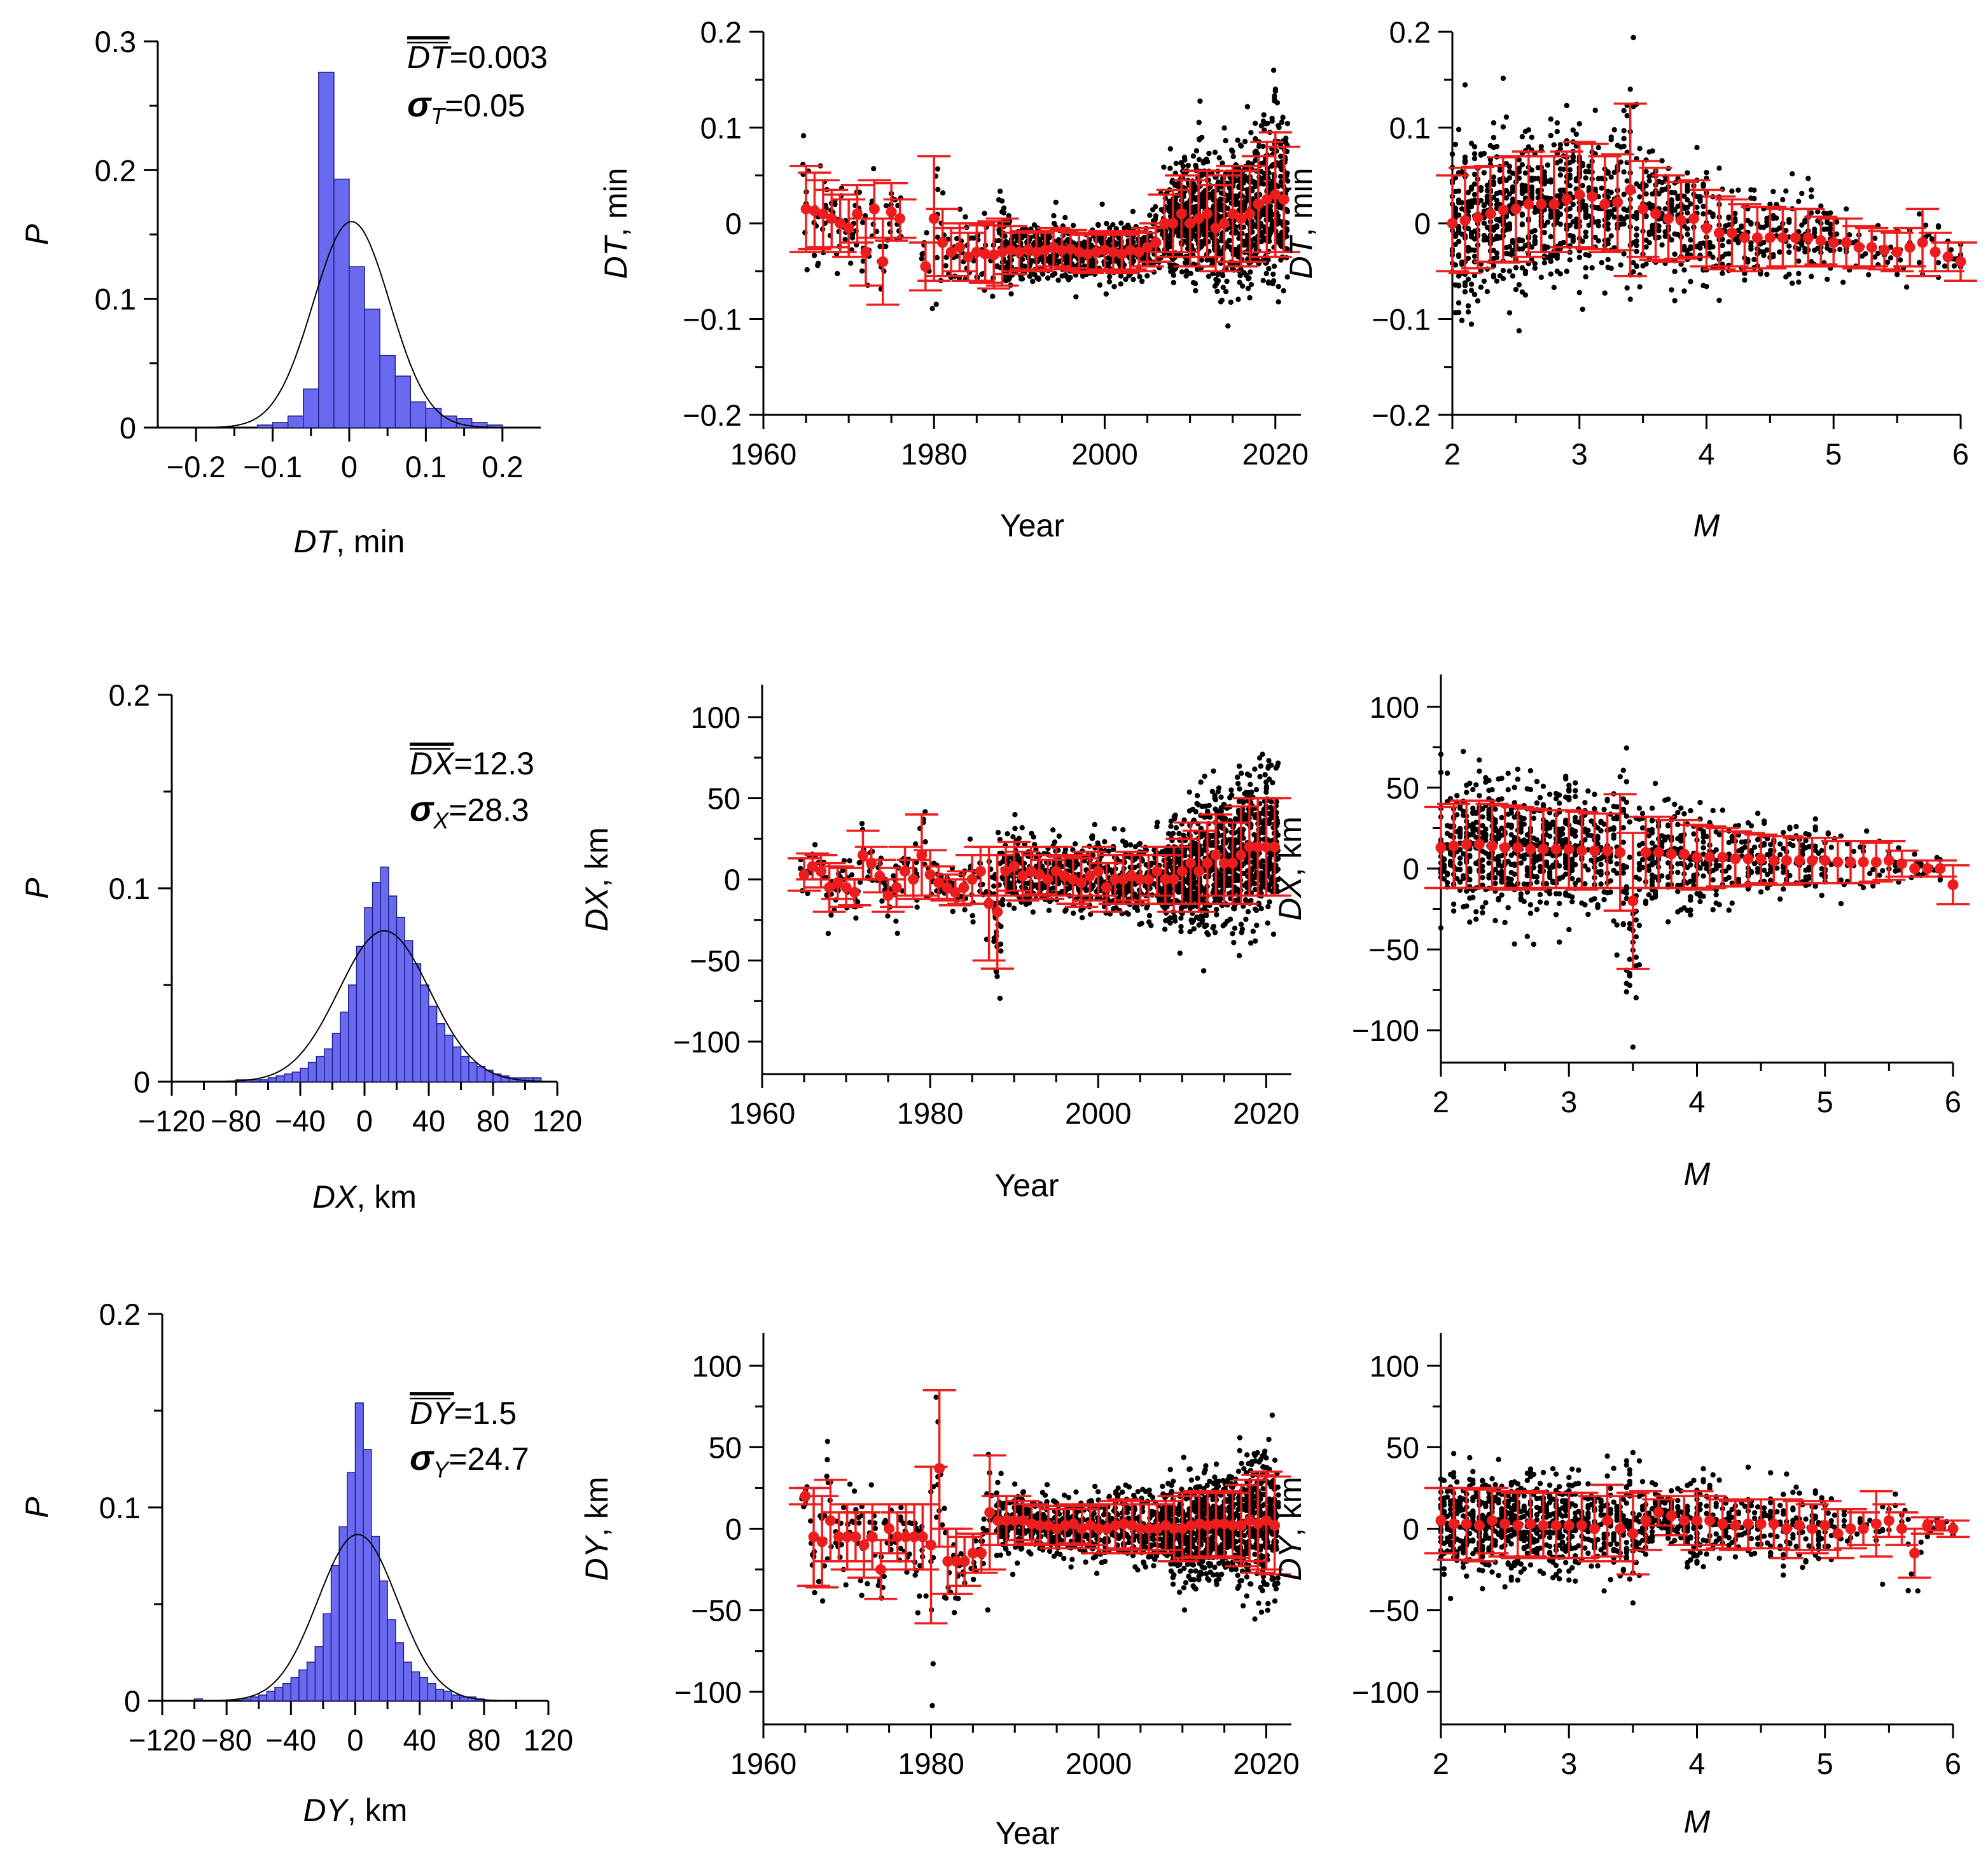  Describe the element at coordinates (349, 541) in the screenshot. I see `x-axis-title: DT, min` at that location.